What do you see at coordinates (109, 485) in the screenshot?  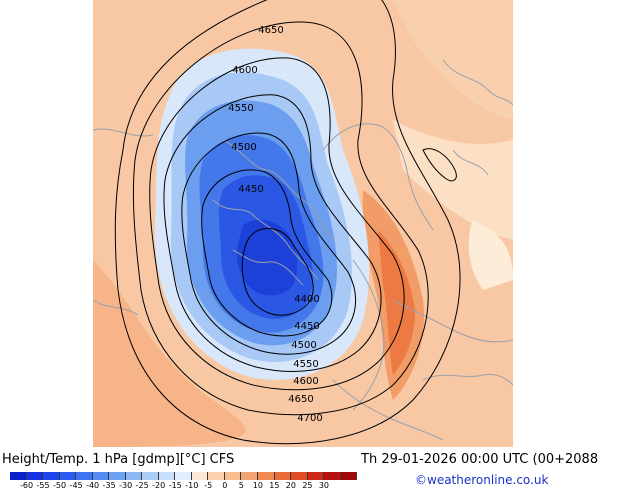 I see `colorbar-tick-label: -35` at bounding box center [109, 485].